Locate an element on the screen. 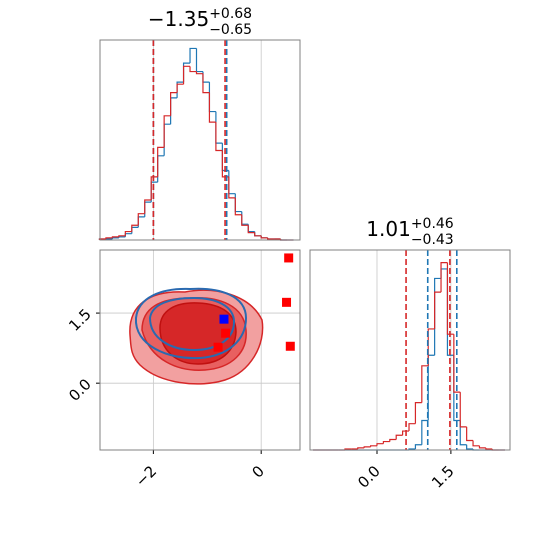  contour-blue-outer is located at coordinates (191, 323).